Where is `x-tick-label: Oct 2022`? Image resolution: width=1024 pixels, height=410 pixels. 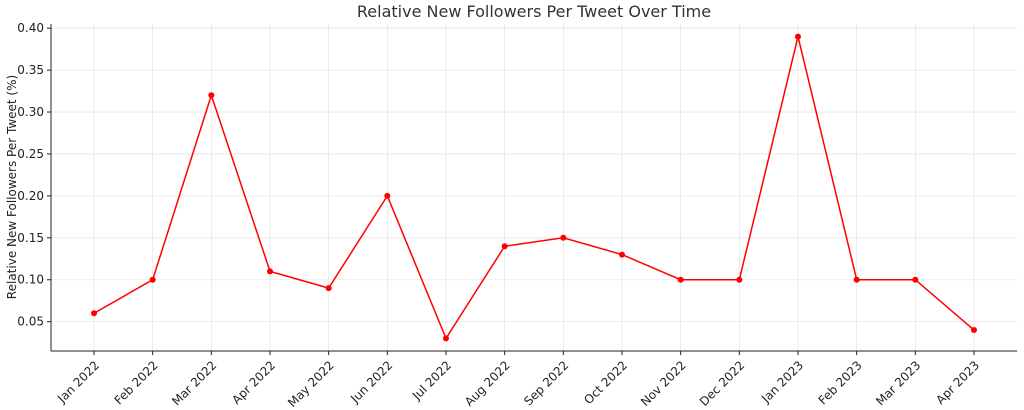 x-tick-label: Oct 2022 is located at coordinates (605, 382).